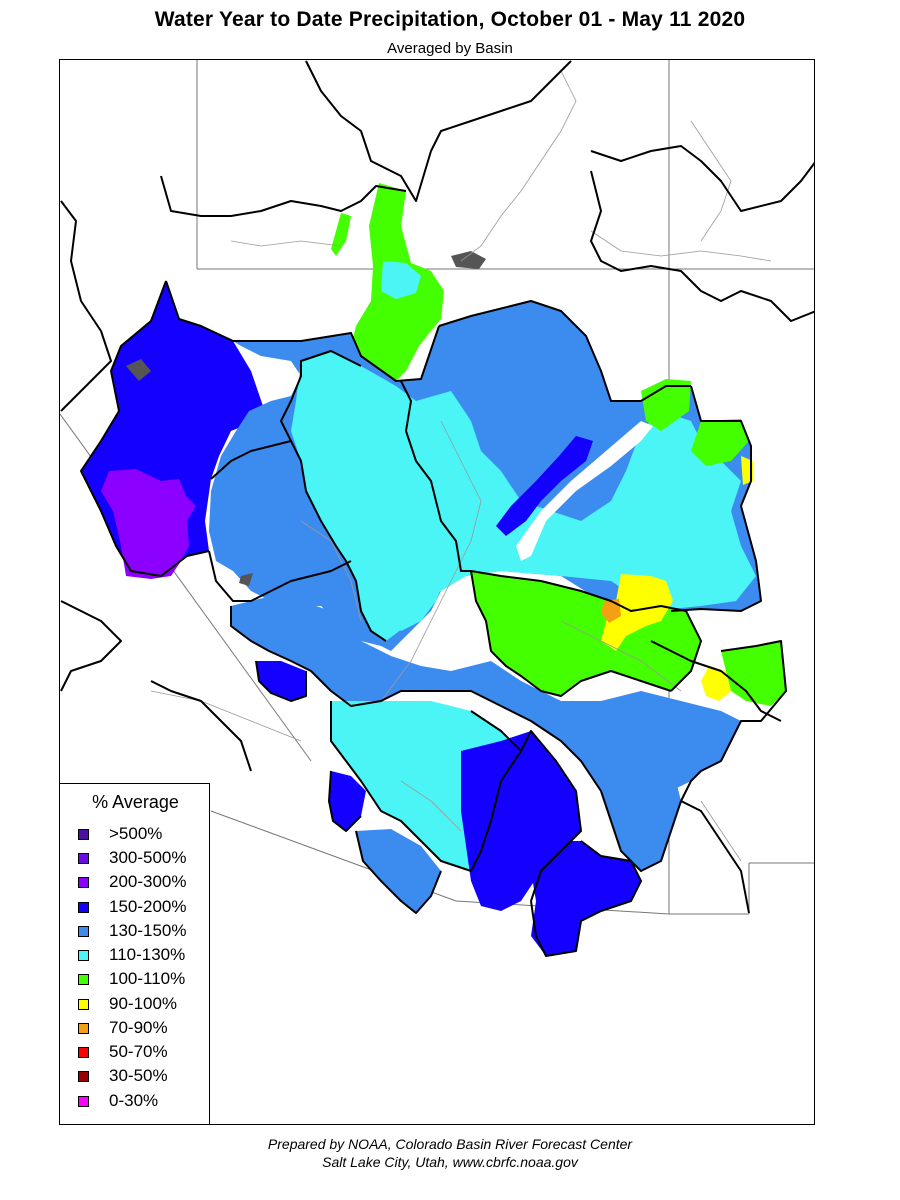  What do you see at coordinates (246, 579) in the screenshot?
I see `lake-mead` at bounding box center [246, 579].